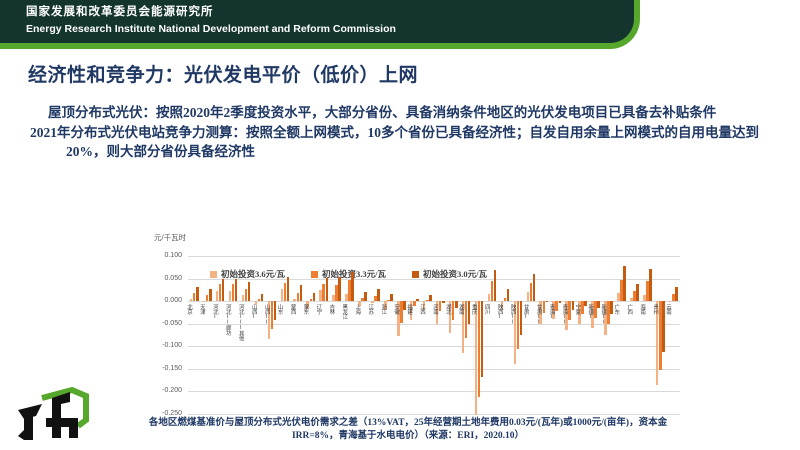  I want to click on category-label: 新疆I, so click(590, 312).